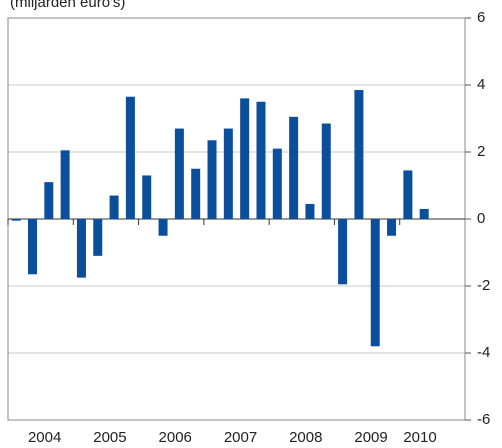  What do you see at coordinates (67, 5) in the screenshot?
I see `chart-title: (miljarden euro's)` at bounding box center [67, 5].